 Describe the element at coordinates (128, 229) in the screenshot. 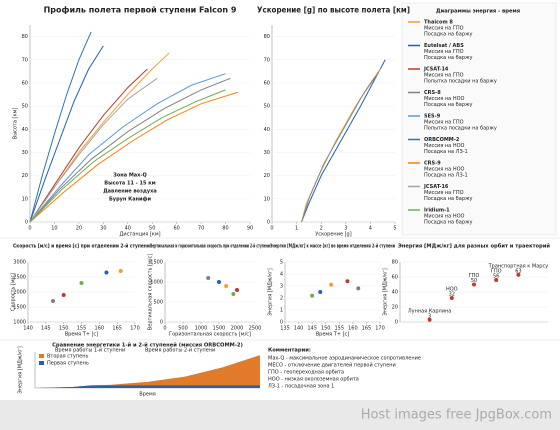

I see `x-tick-label: 40` at that location.